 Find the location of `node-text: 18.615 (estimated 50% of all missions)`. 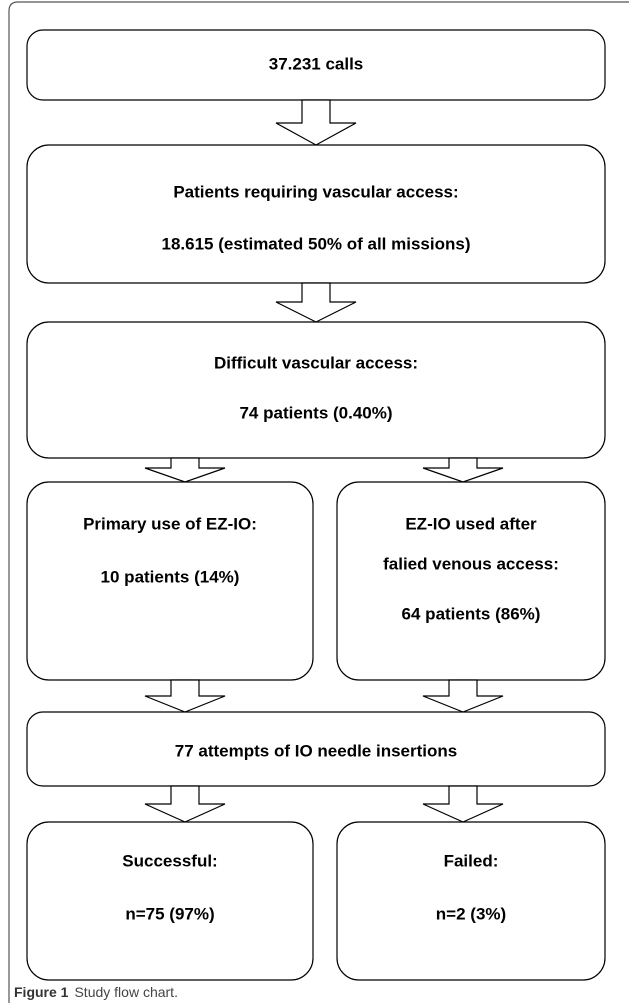

node-text: 18.615 (estimated 50% of all missions) is located at coordinates (316, 243).